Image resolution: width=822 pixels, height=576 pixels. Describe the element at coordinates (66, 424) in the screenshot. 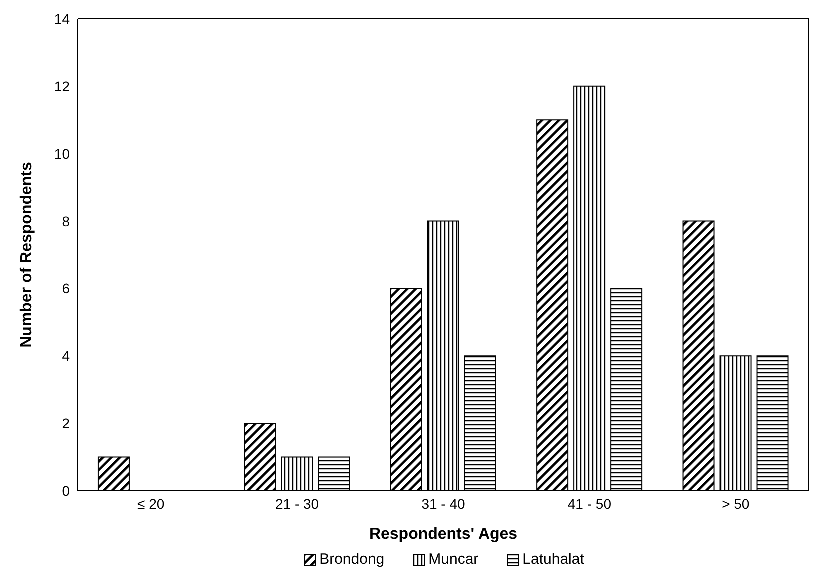

I see `y-tick-label: 2` at that location.